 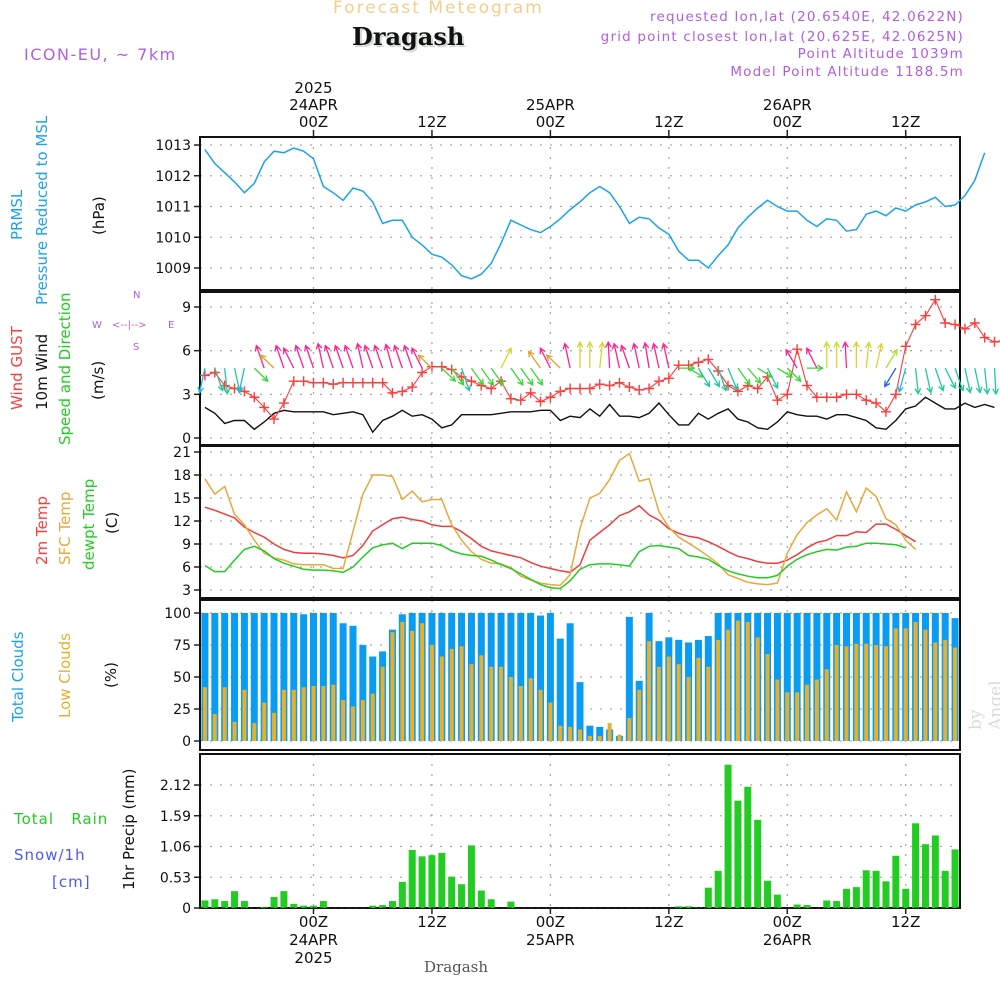 I want to click on pressure-ytick-label: 1010, so click(x=173, y=238).